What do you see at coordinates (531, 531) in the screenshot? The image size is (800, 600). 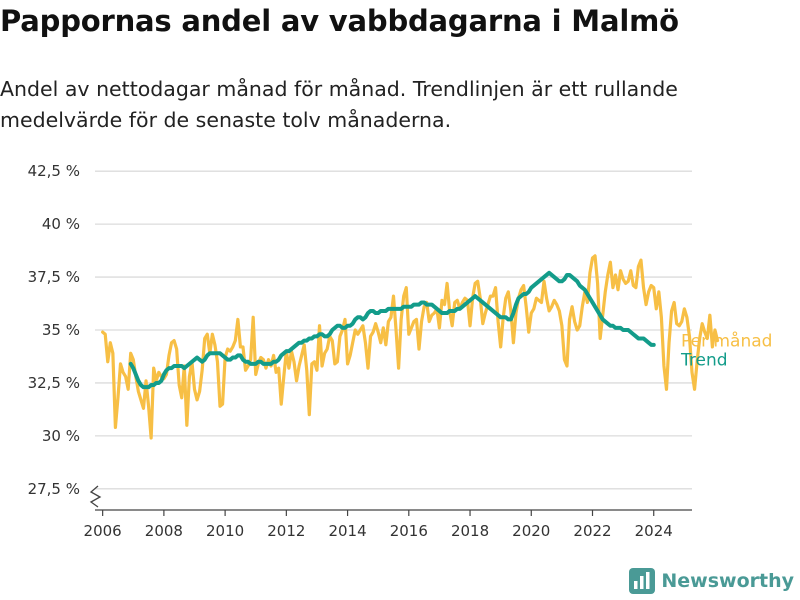 I see `x-tick-label: 2020` at bounding box center [531, 531].